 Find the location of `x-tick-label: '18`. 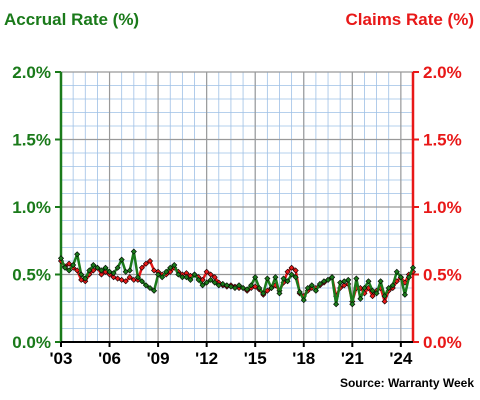

x-tick-label: '18 is located at coordinates (303, 358).